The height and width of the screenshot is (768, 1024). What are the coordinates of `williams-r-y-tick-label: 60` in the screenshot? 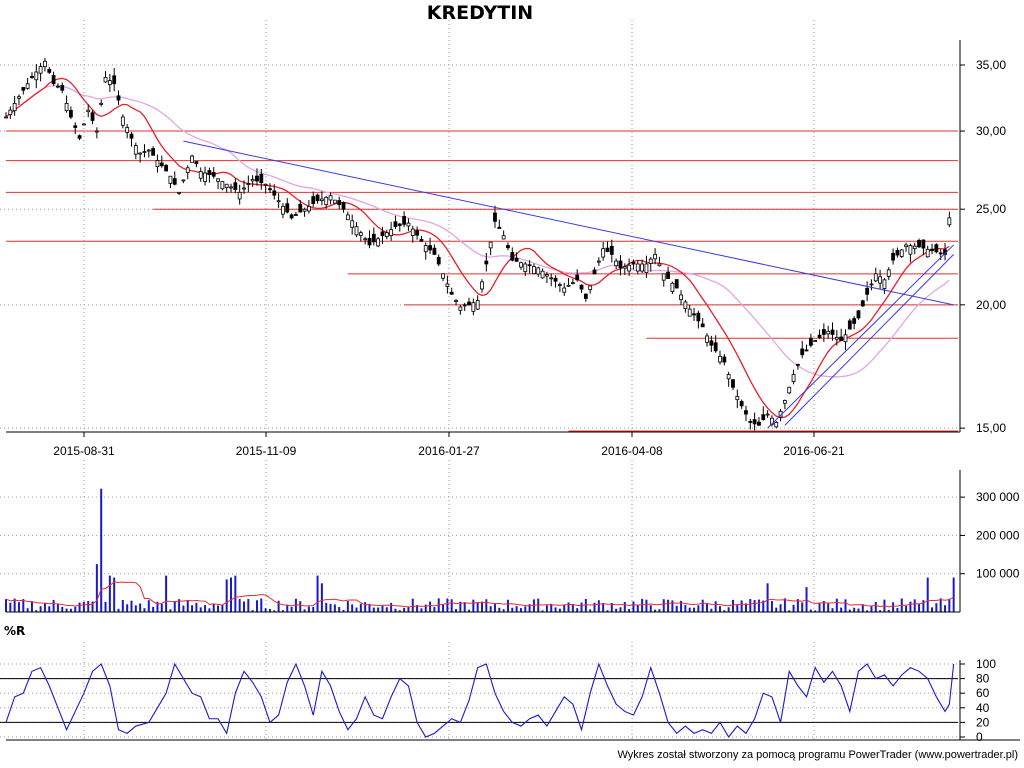 It's located at (983, 693).